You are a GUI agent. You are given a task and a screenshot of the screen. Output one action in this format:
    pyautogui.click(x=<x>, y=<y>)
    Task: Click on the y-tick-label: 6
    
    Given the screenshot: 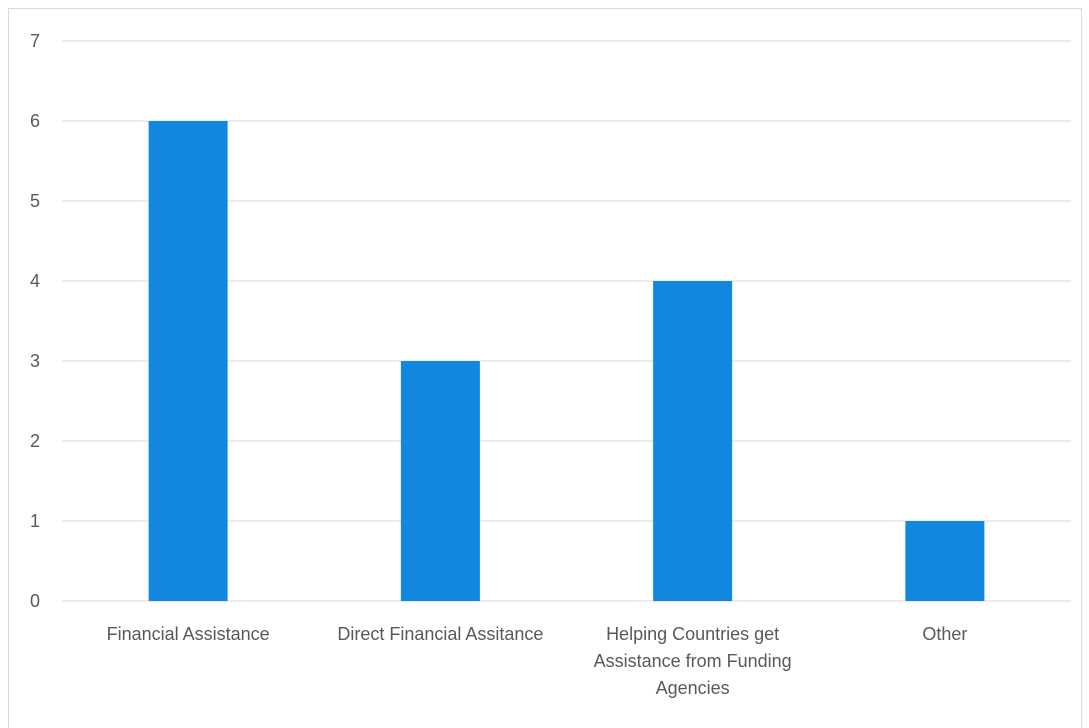 What is the action you would take?
    pyautogui.click(x=35, y=121)
    